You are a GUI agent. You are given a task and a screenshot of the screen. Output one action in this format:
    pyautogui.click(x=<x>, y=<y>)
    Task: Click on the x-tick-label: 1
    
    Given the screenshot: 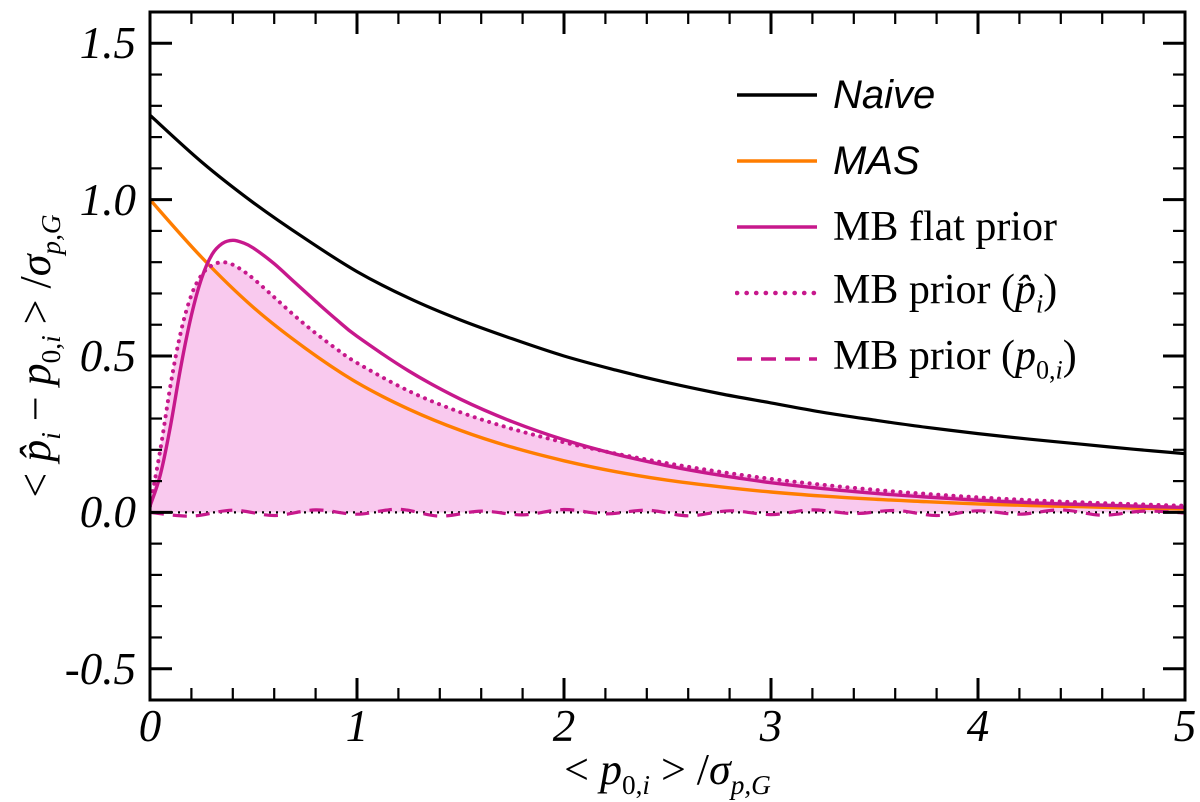 What is the action you would take?
    pyautogui.click(x=357, y=726)
    